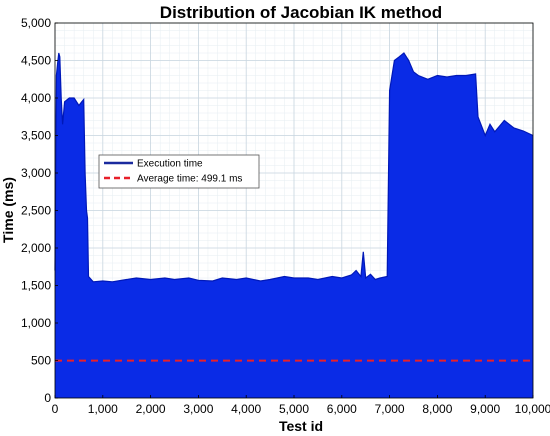 The width and height of the screenshot is (550, 436). I want to click on y-tick-label: 4,000, so click(36, 98).